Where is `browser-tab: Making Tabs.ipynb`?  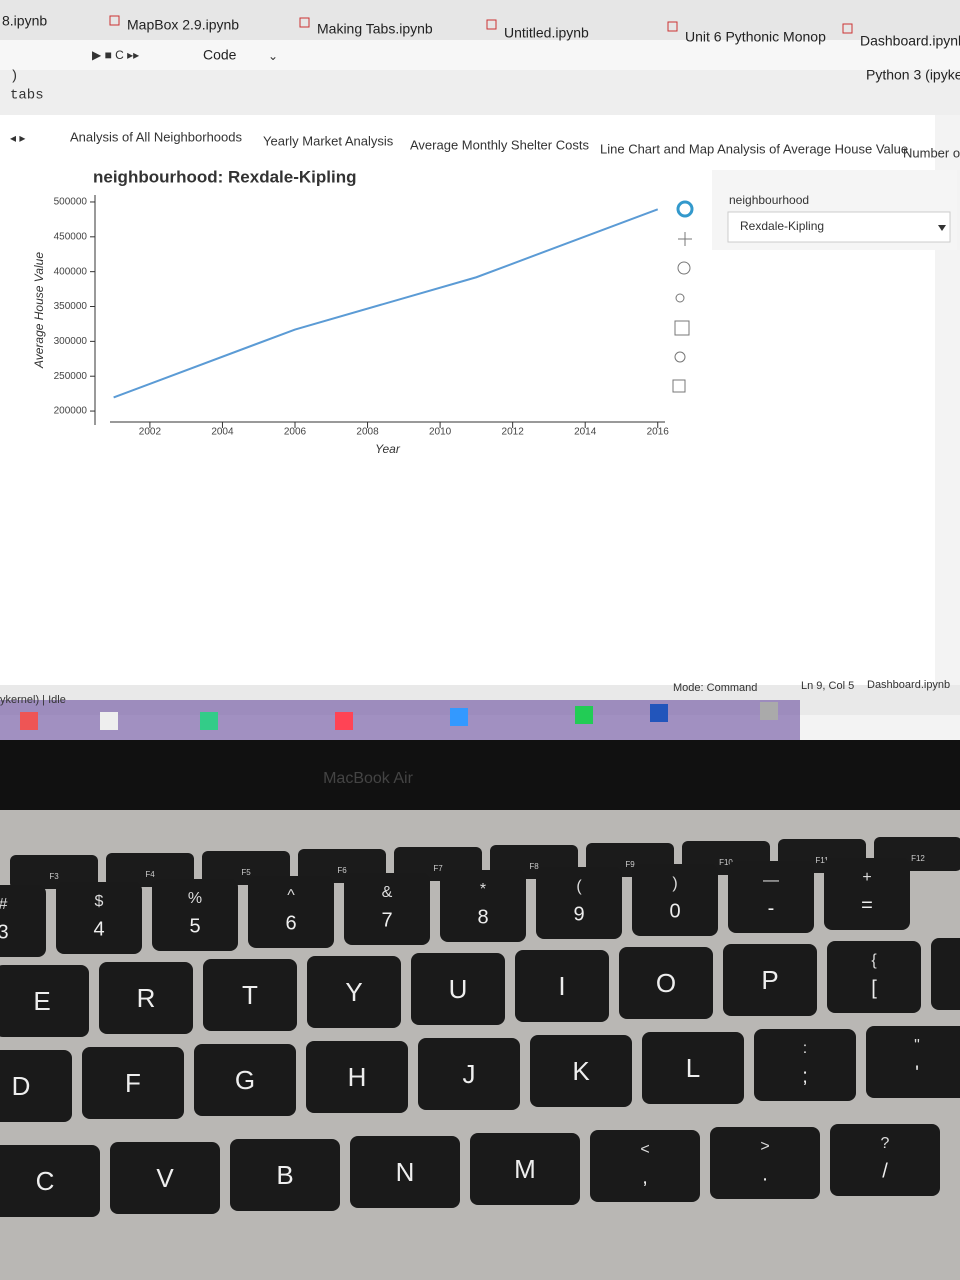
browser-tab: Making Tabs.ipynb is located at coordinates (375, 29).